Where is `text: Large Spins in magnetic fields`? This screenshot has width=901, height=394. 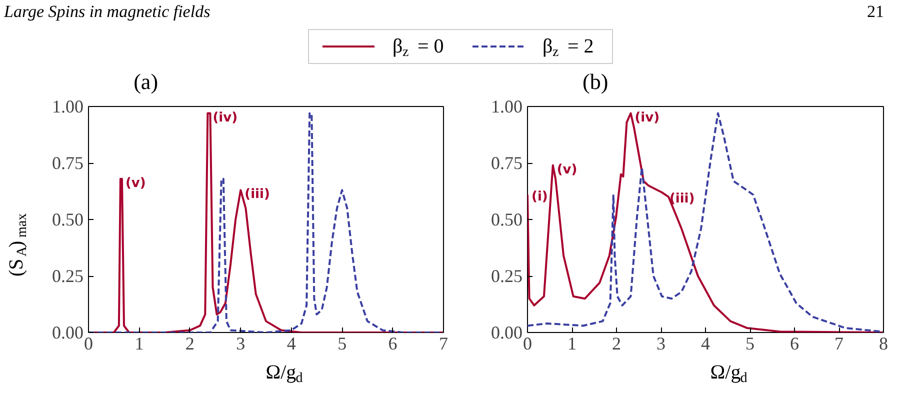
text: Large Spins in magnetic fields is located at coordinates (107, 12).